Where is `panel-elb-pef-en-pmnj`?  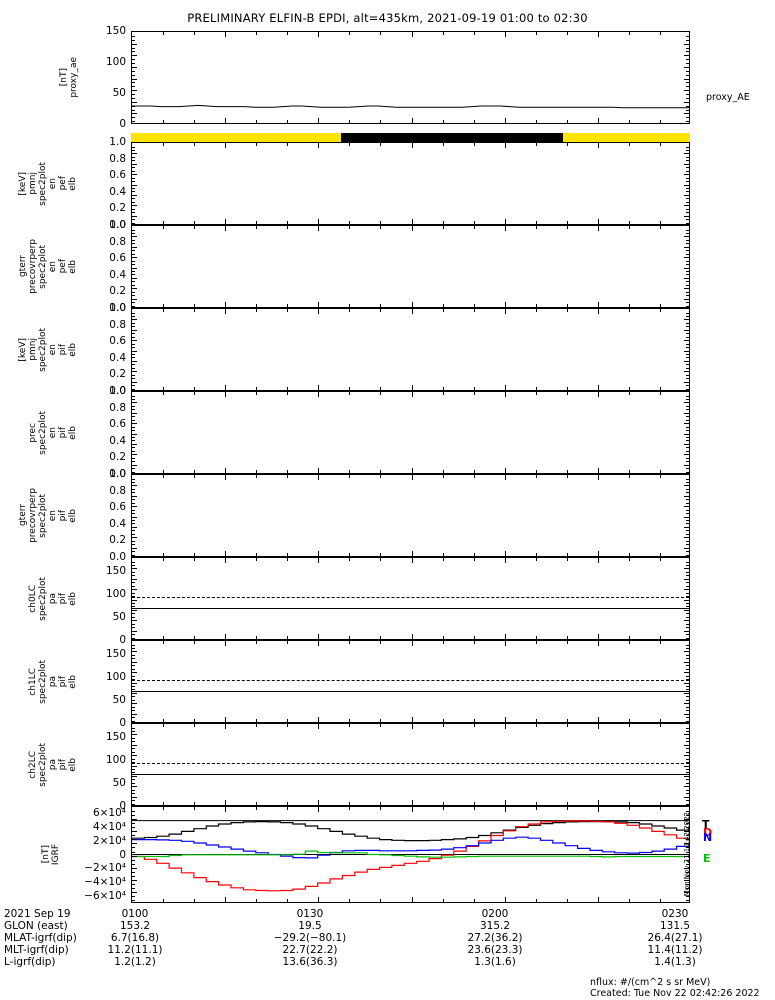 panel-elb-pef-en-pmnj is located at coordinates (410, 183).